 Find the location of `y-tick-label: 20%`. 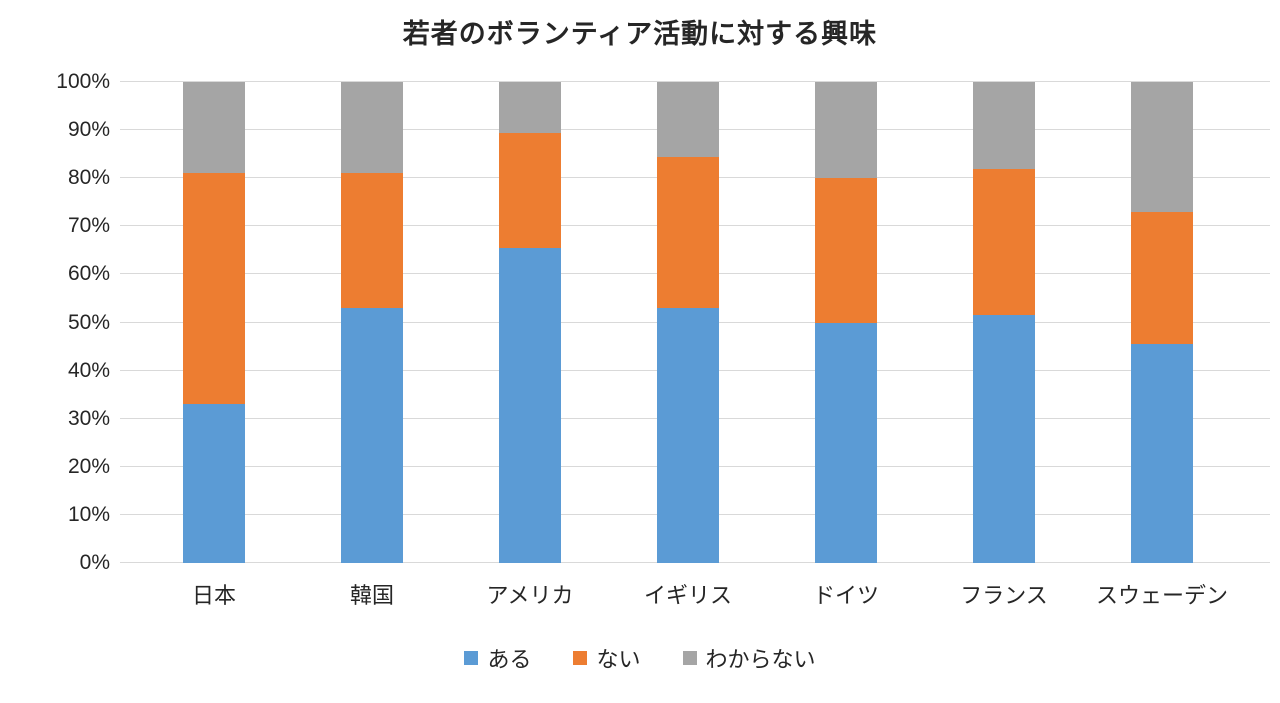

y-tick-label: 20% is located at coordinates (88, 466).